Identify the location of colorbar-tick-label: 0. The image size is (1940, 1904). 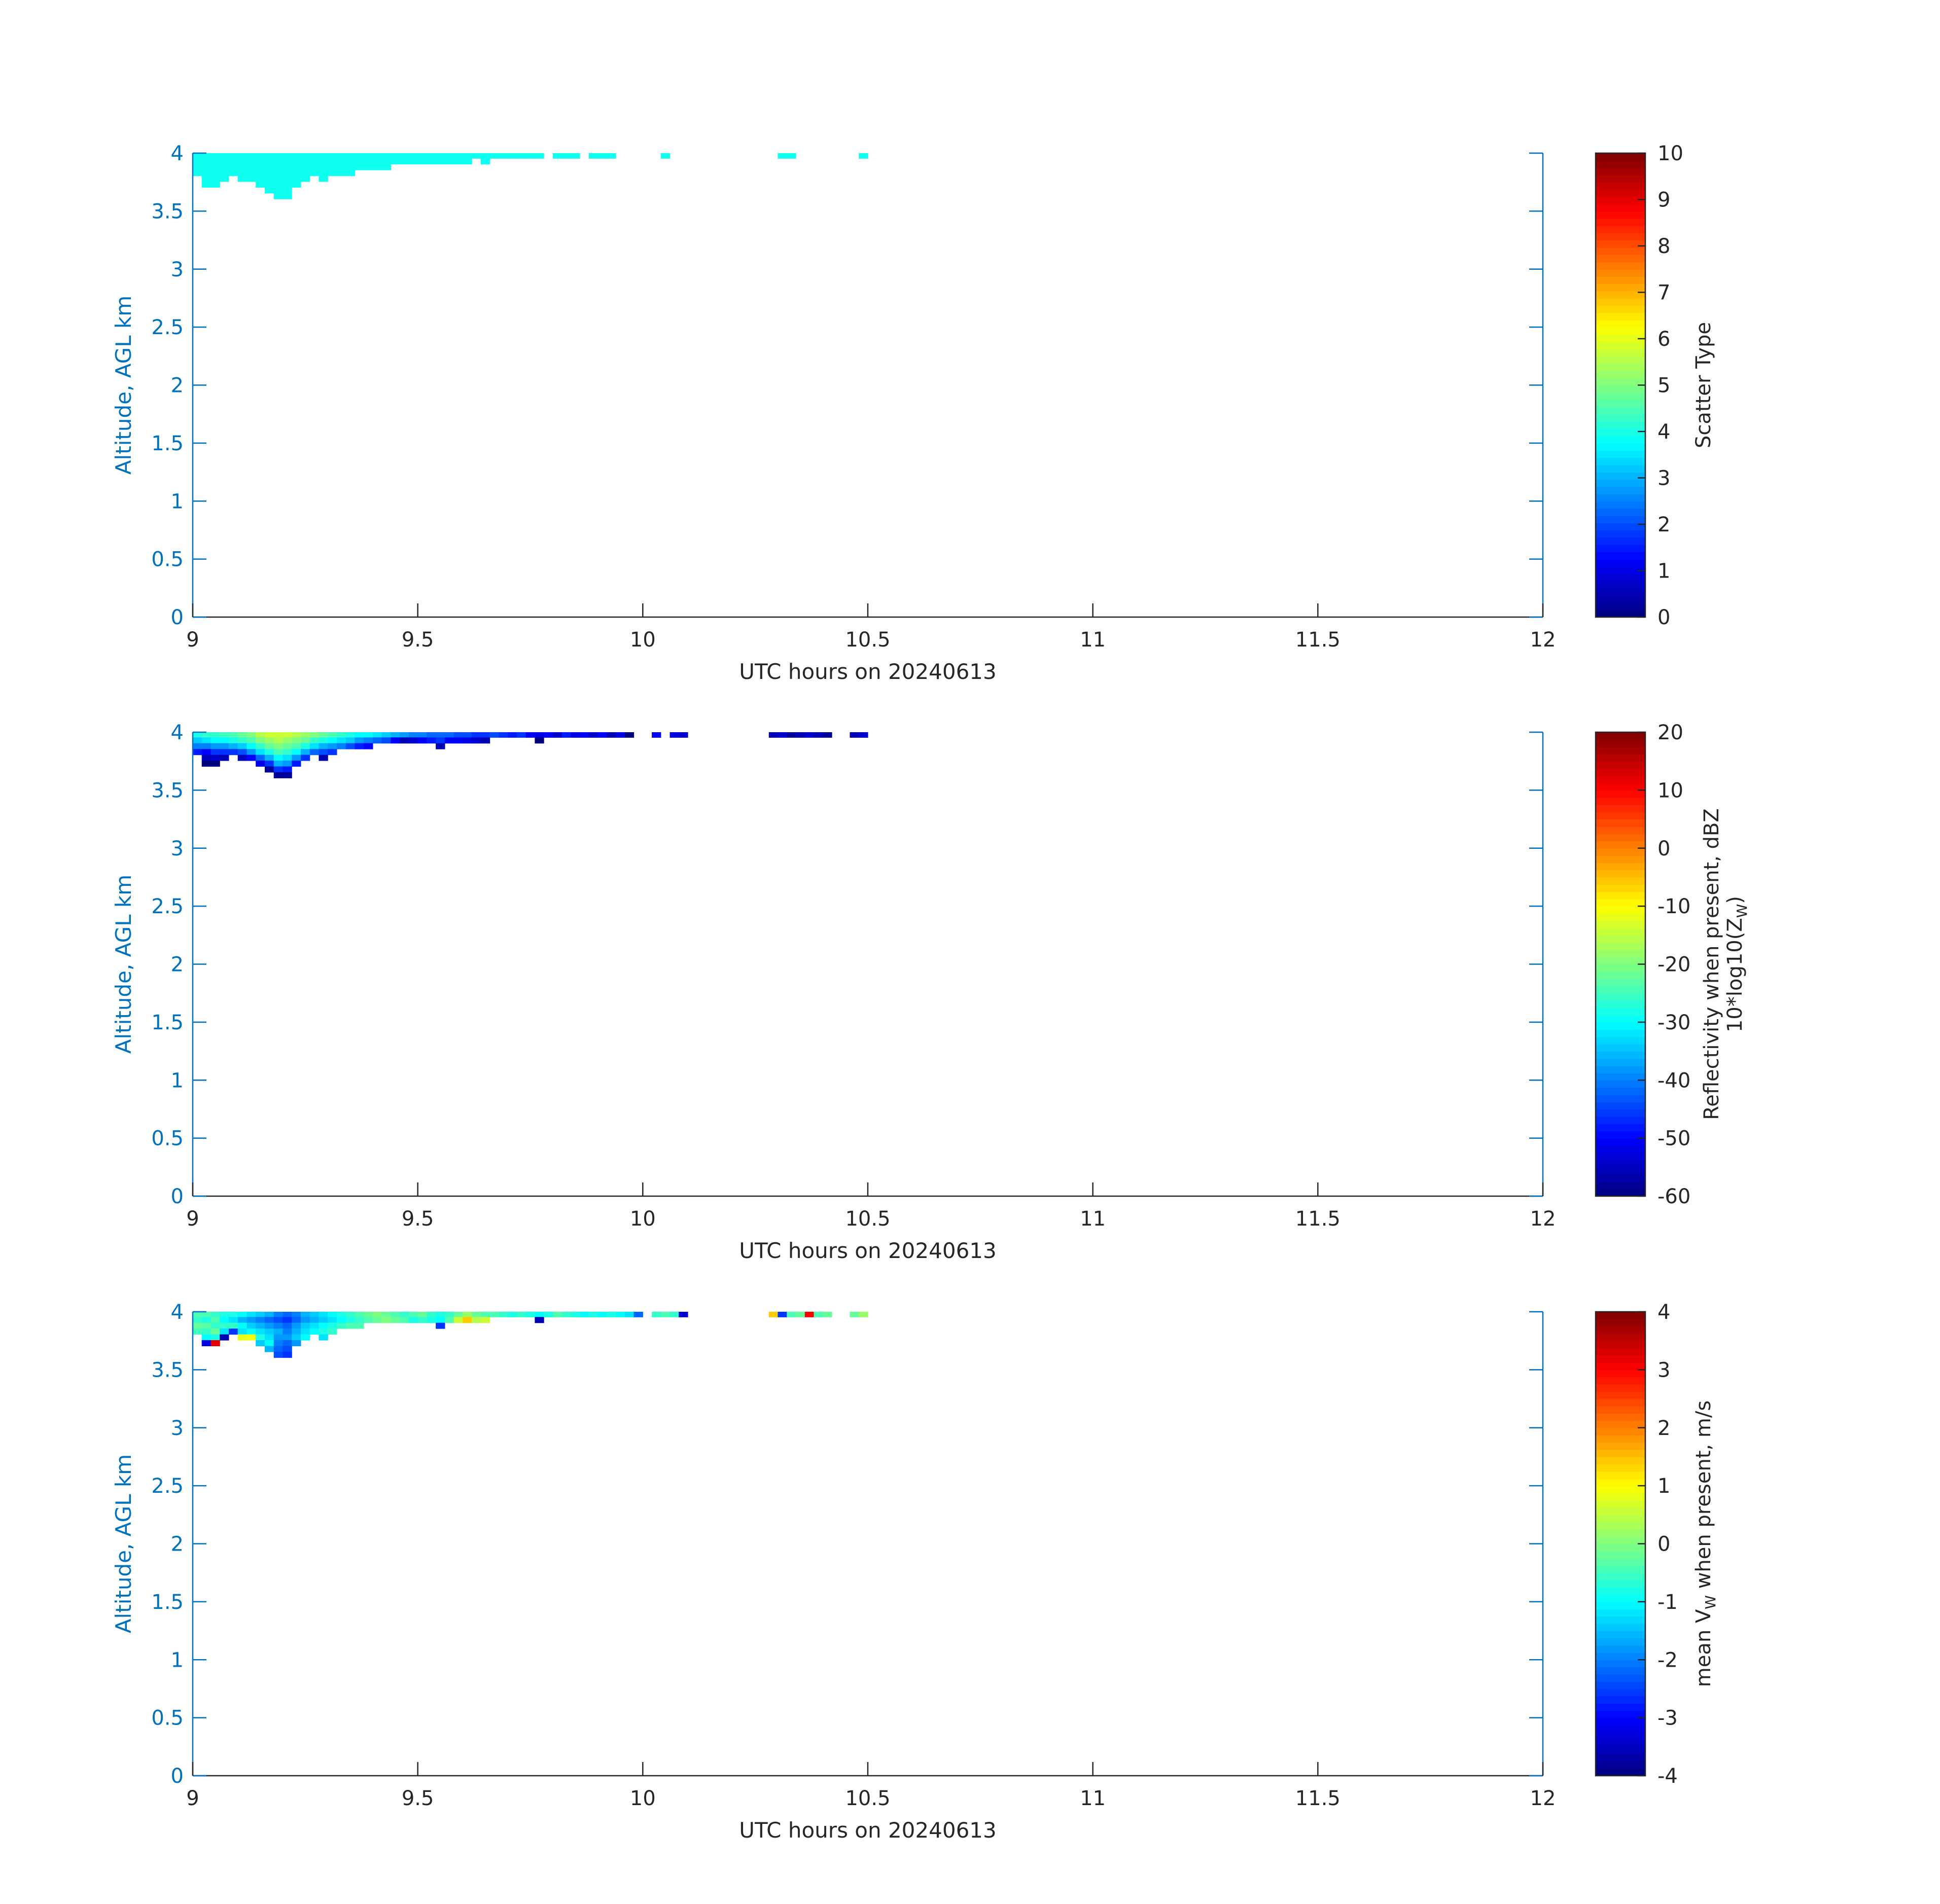
(1663, 617).